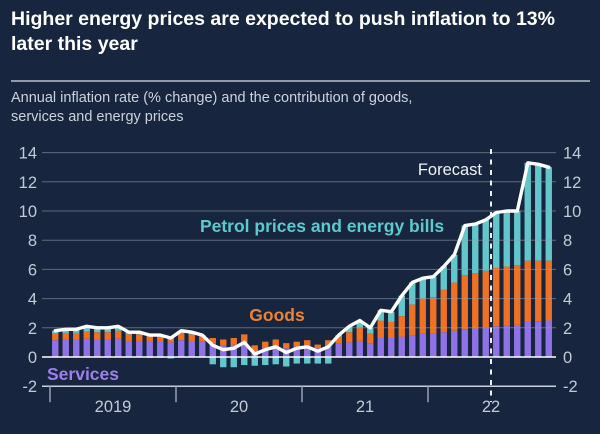 The image size is (600, 434). I want to click on forecast-label: Forecast, so click(450, 170).